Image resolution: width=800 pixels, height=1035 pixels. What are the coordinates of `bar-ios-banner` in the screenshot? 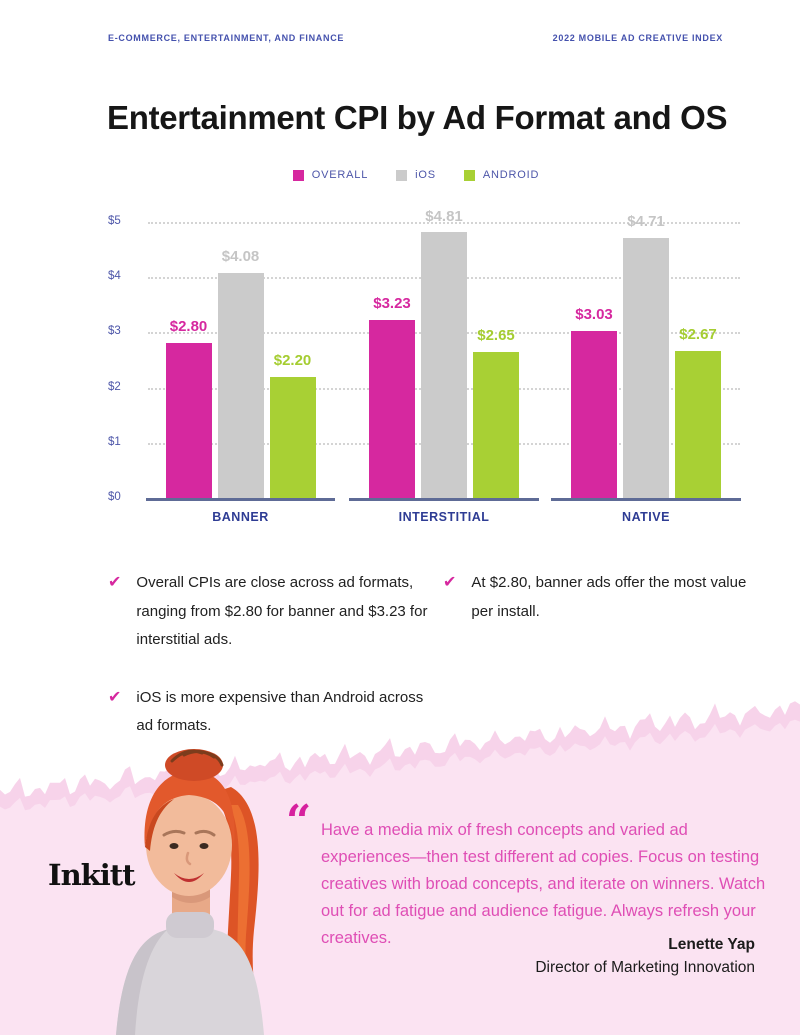 It's located at (240, 385).